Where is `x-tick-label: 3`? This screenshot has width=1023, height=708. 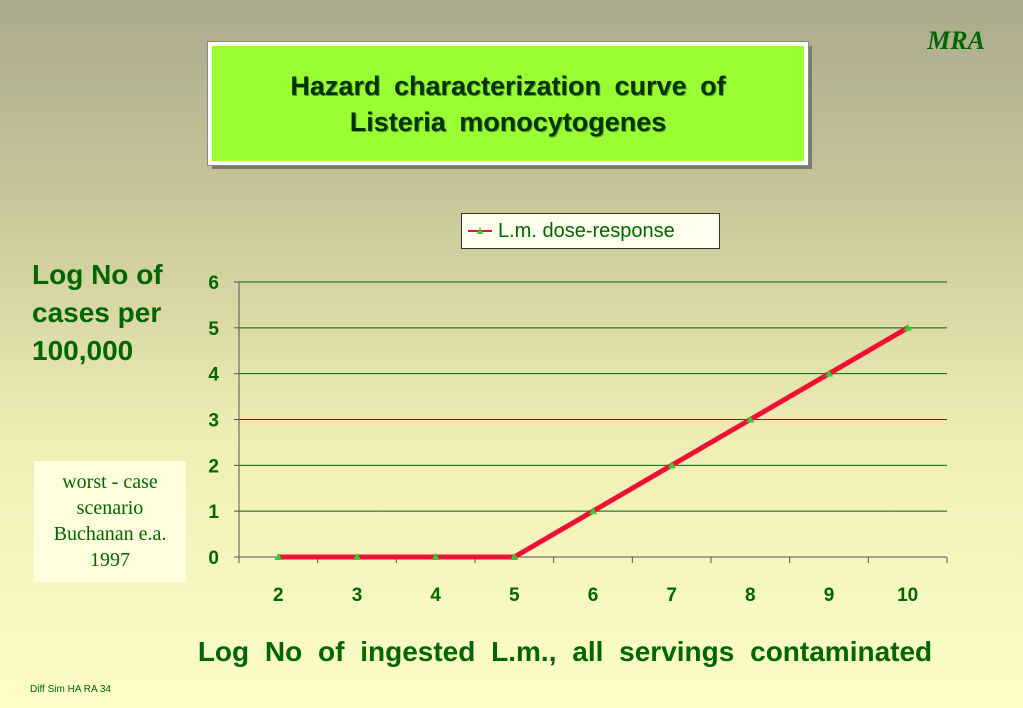 x-tick-label: 3 is located at coordinates (357, 595).